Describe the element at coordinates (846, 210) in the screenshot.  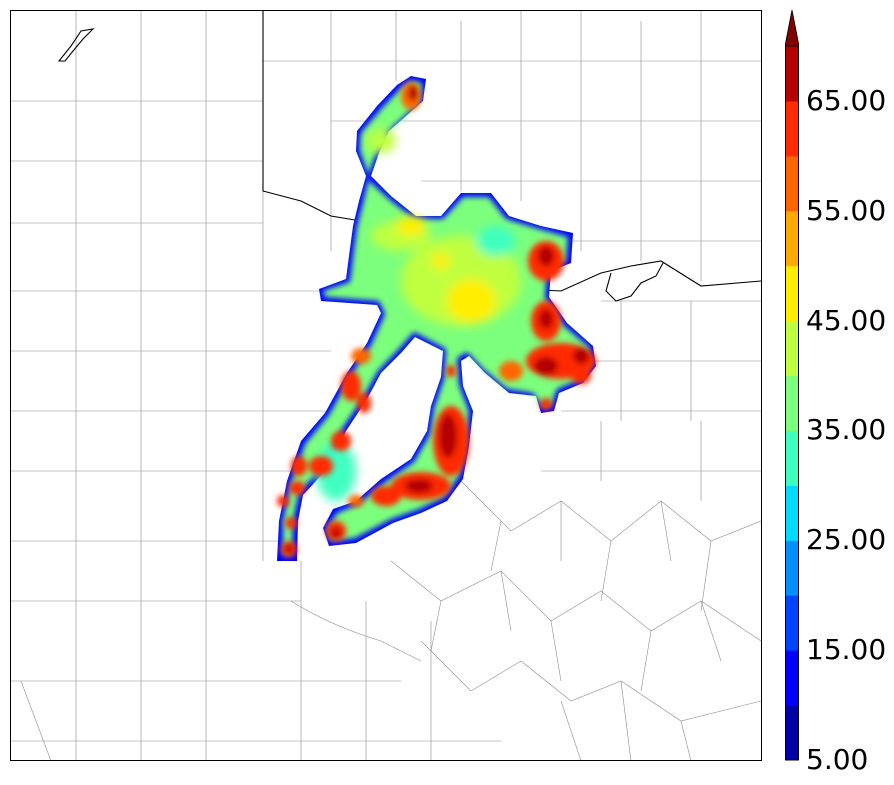
I see `colorbar-tick-label: 55.00` at that location.